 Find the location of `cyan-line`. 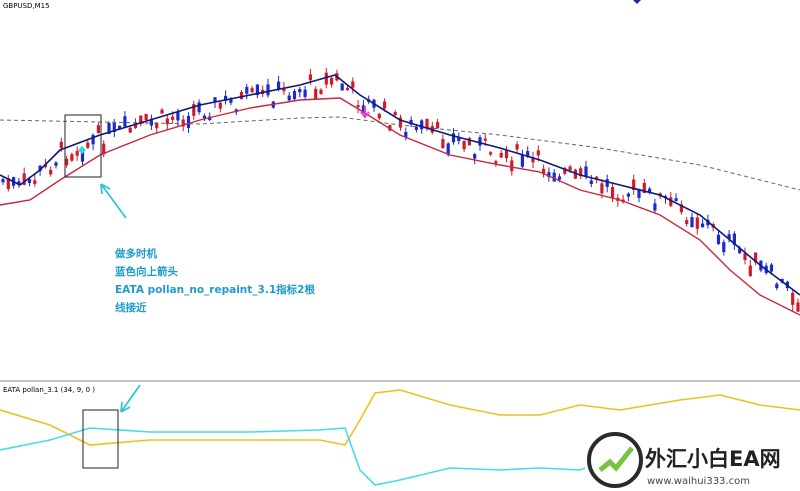

cyan-line is located at coordinates (330, 456).